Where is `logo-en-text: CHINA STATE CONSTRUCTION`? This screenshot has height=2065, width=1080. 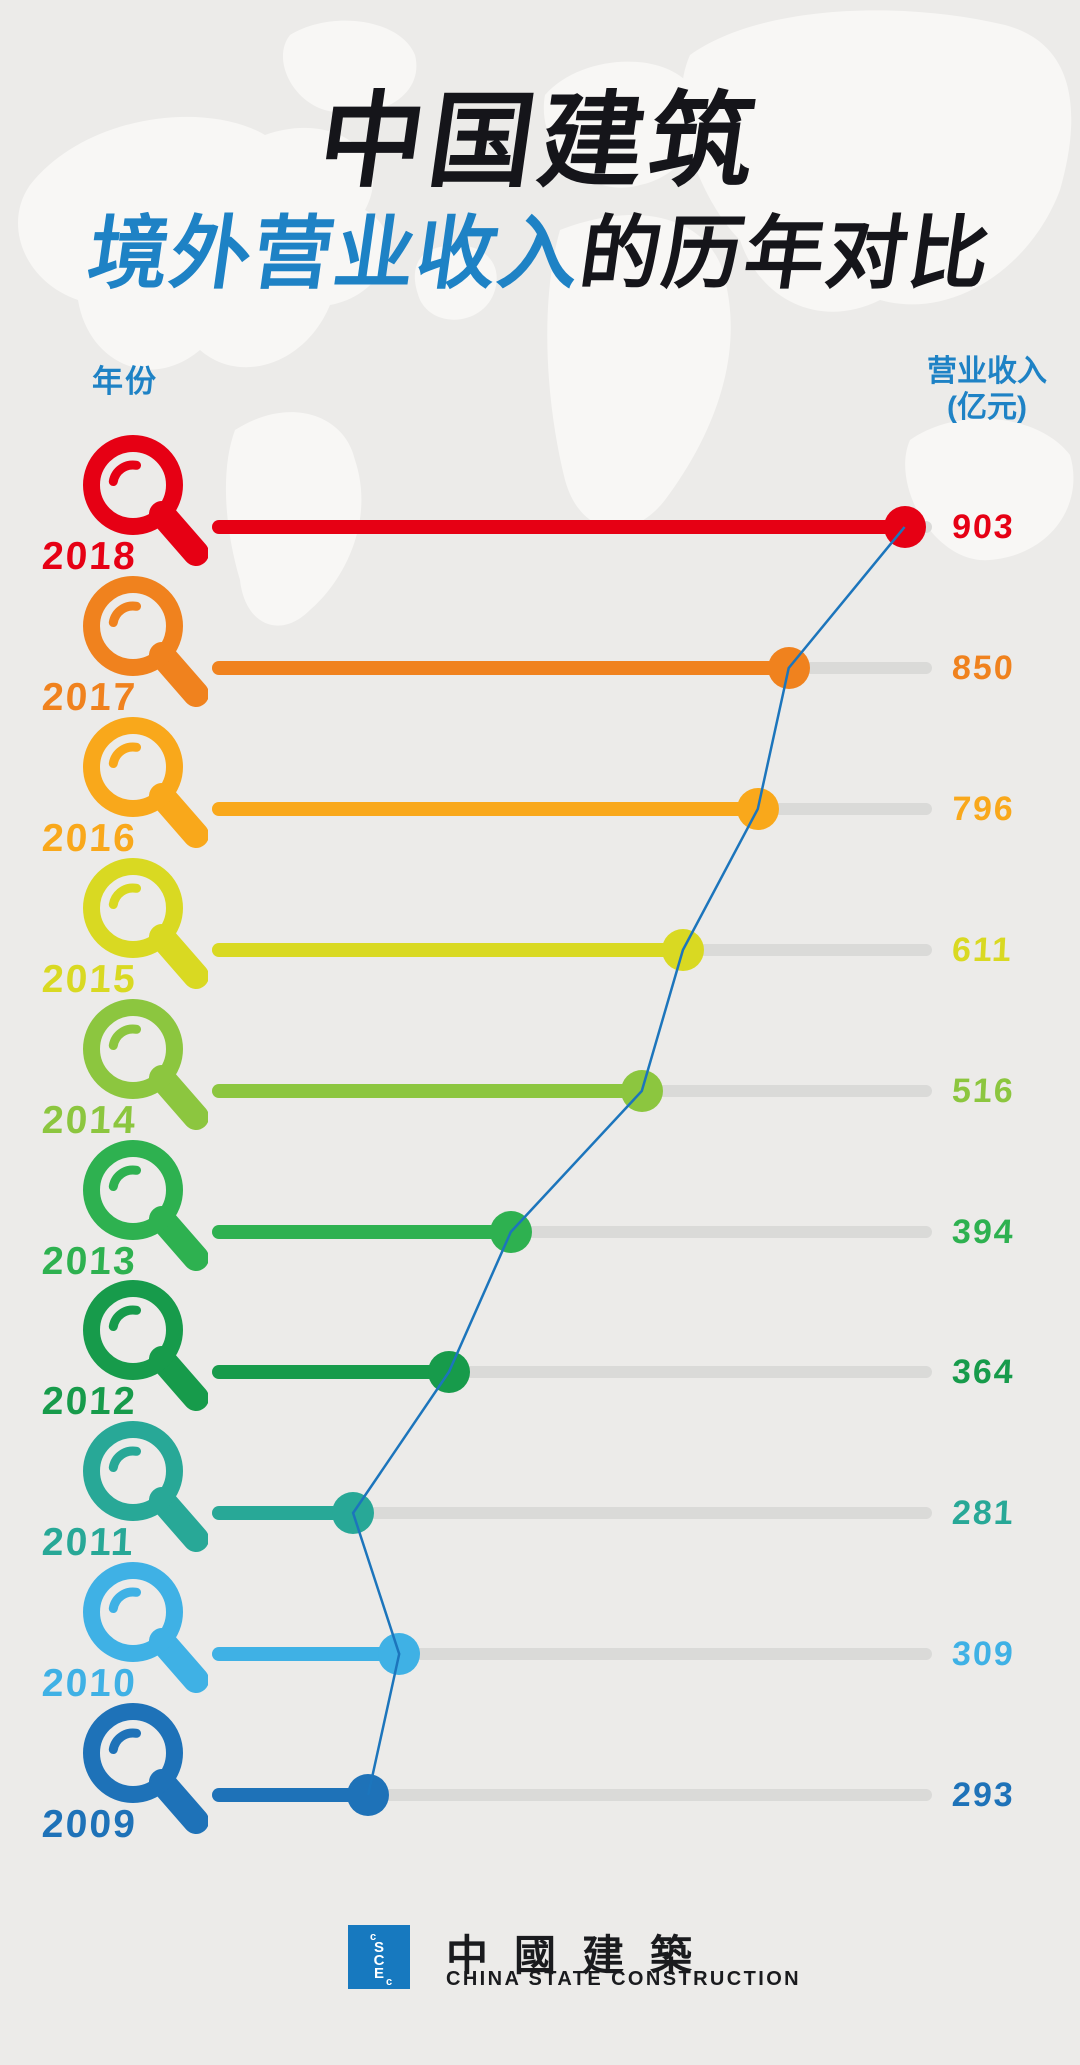 logo-en-text: CHINA STATE CONSTRUCTION is located at coordinates (623, 1979).